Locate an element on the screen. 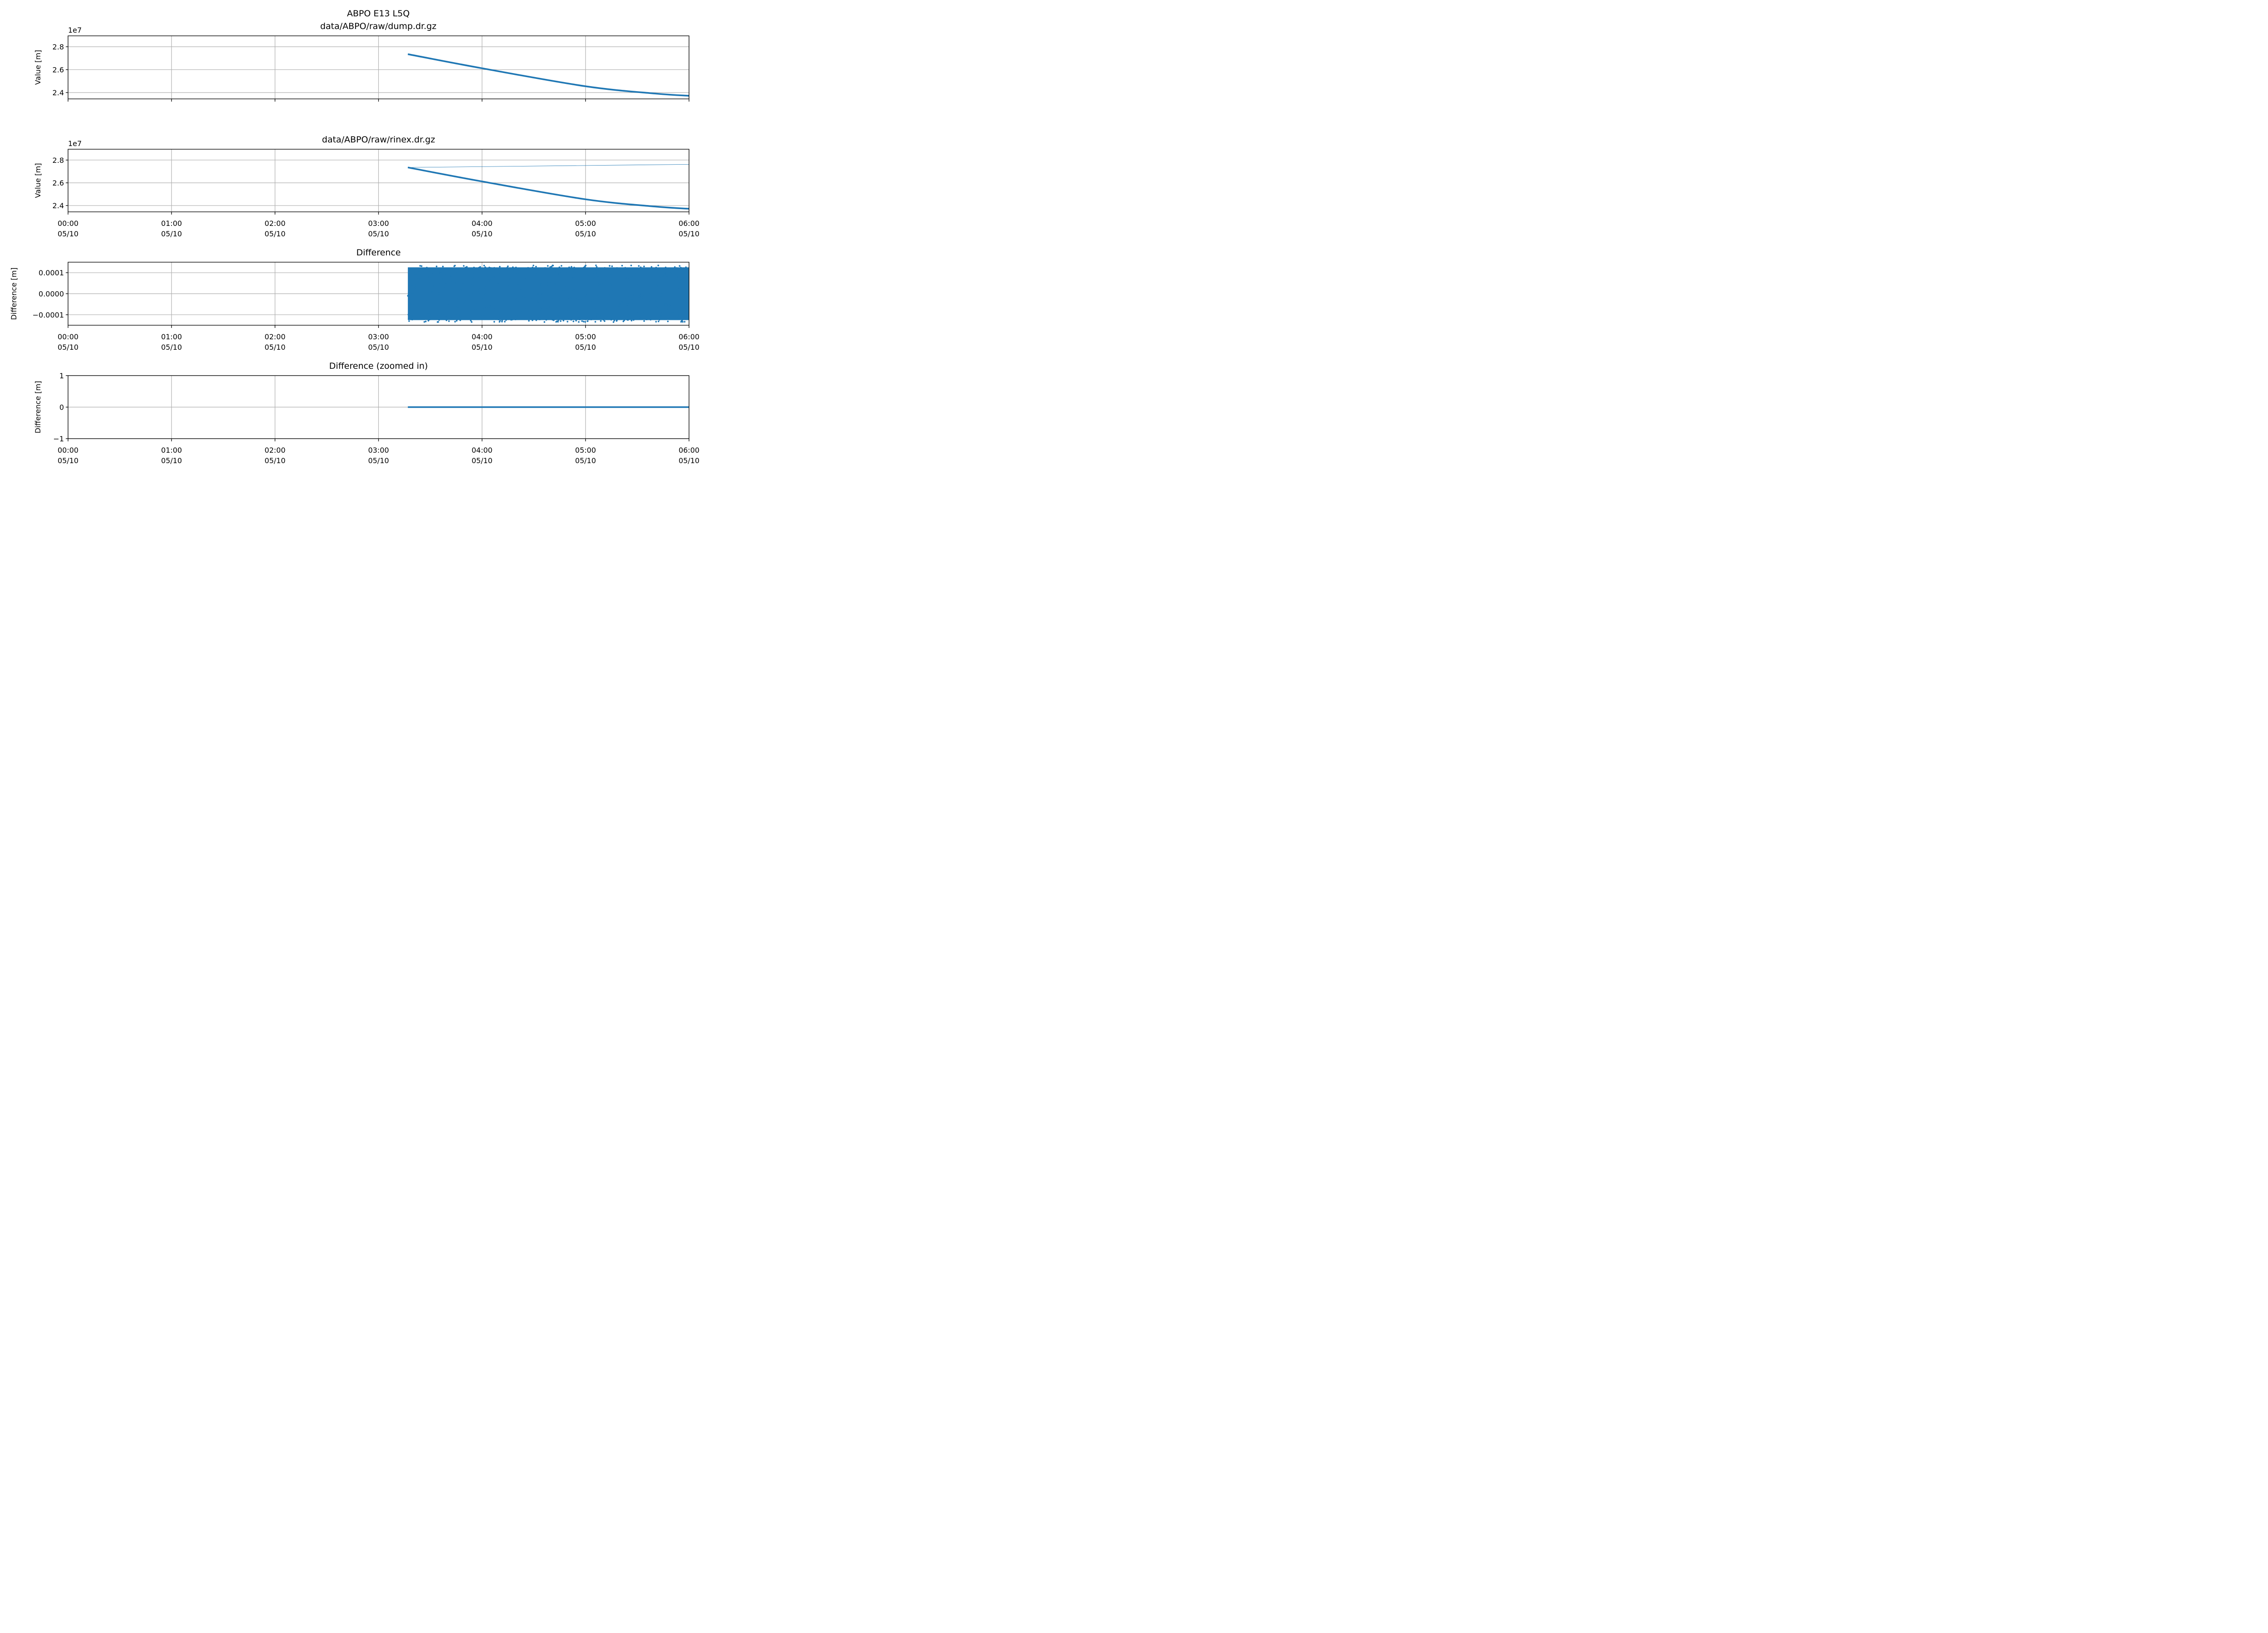 This screenshot has height=1633, width=2268. y-offset-label: 1e7 is located at coordinates (75, 143).